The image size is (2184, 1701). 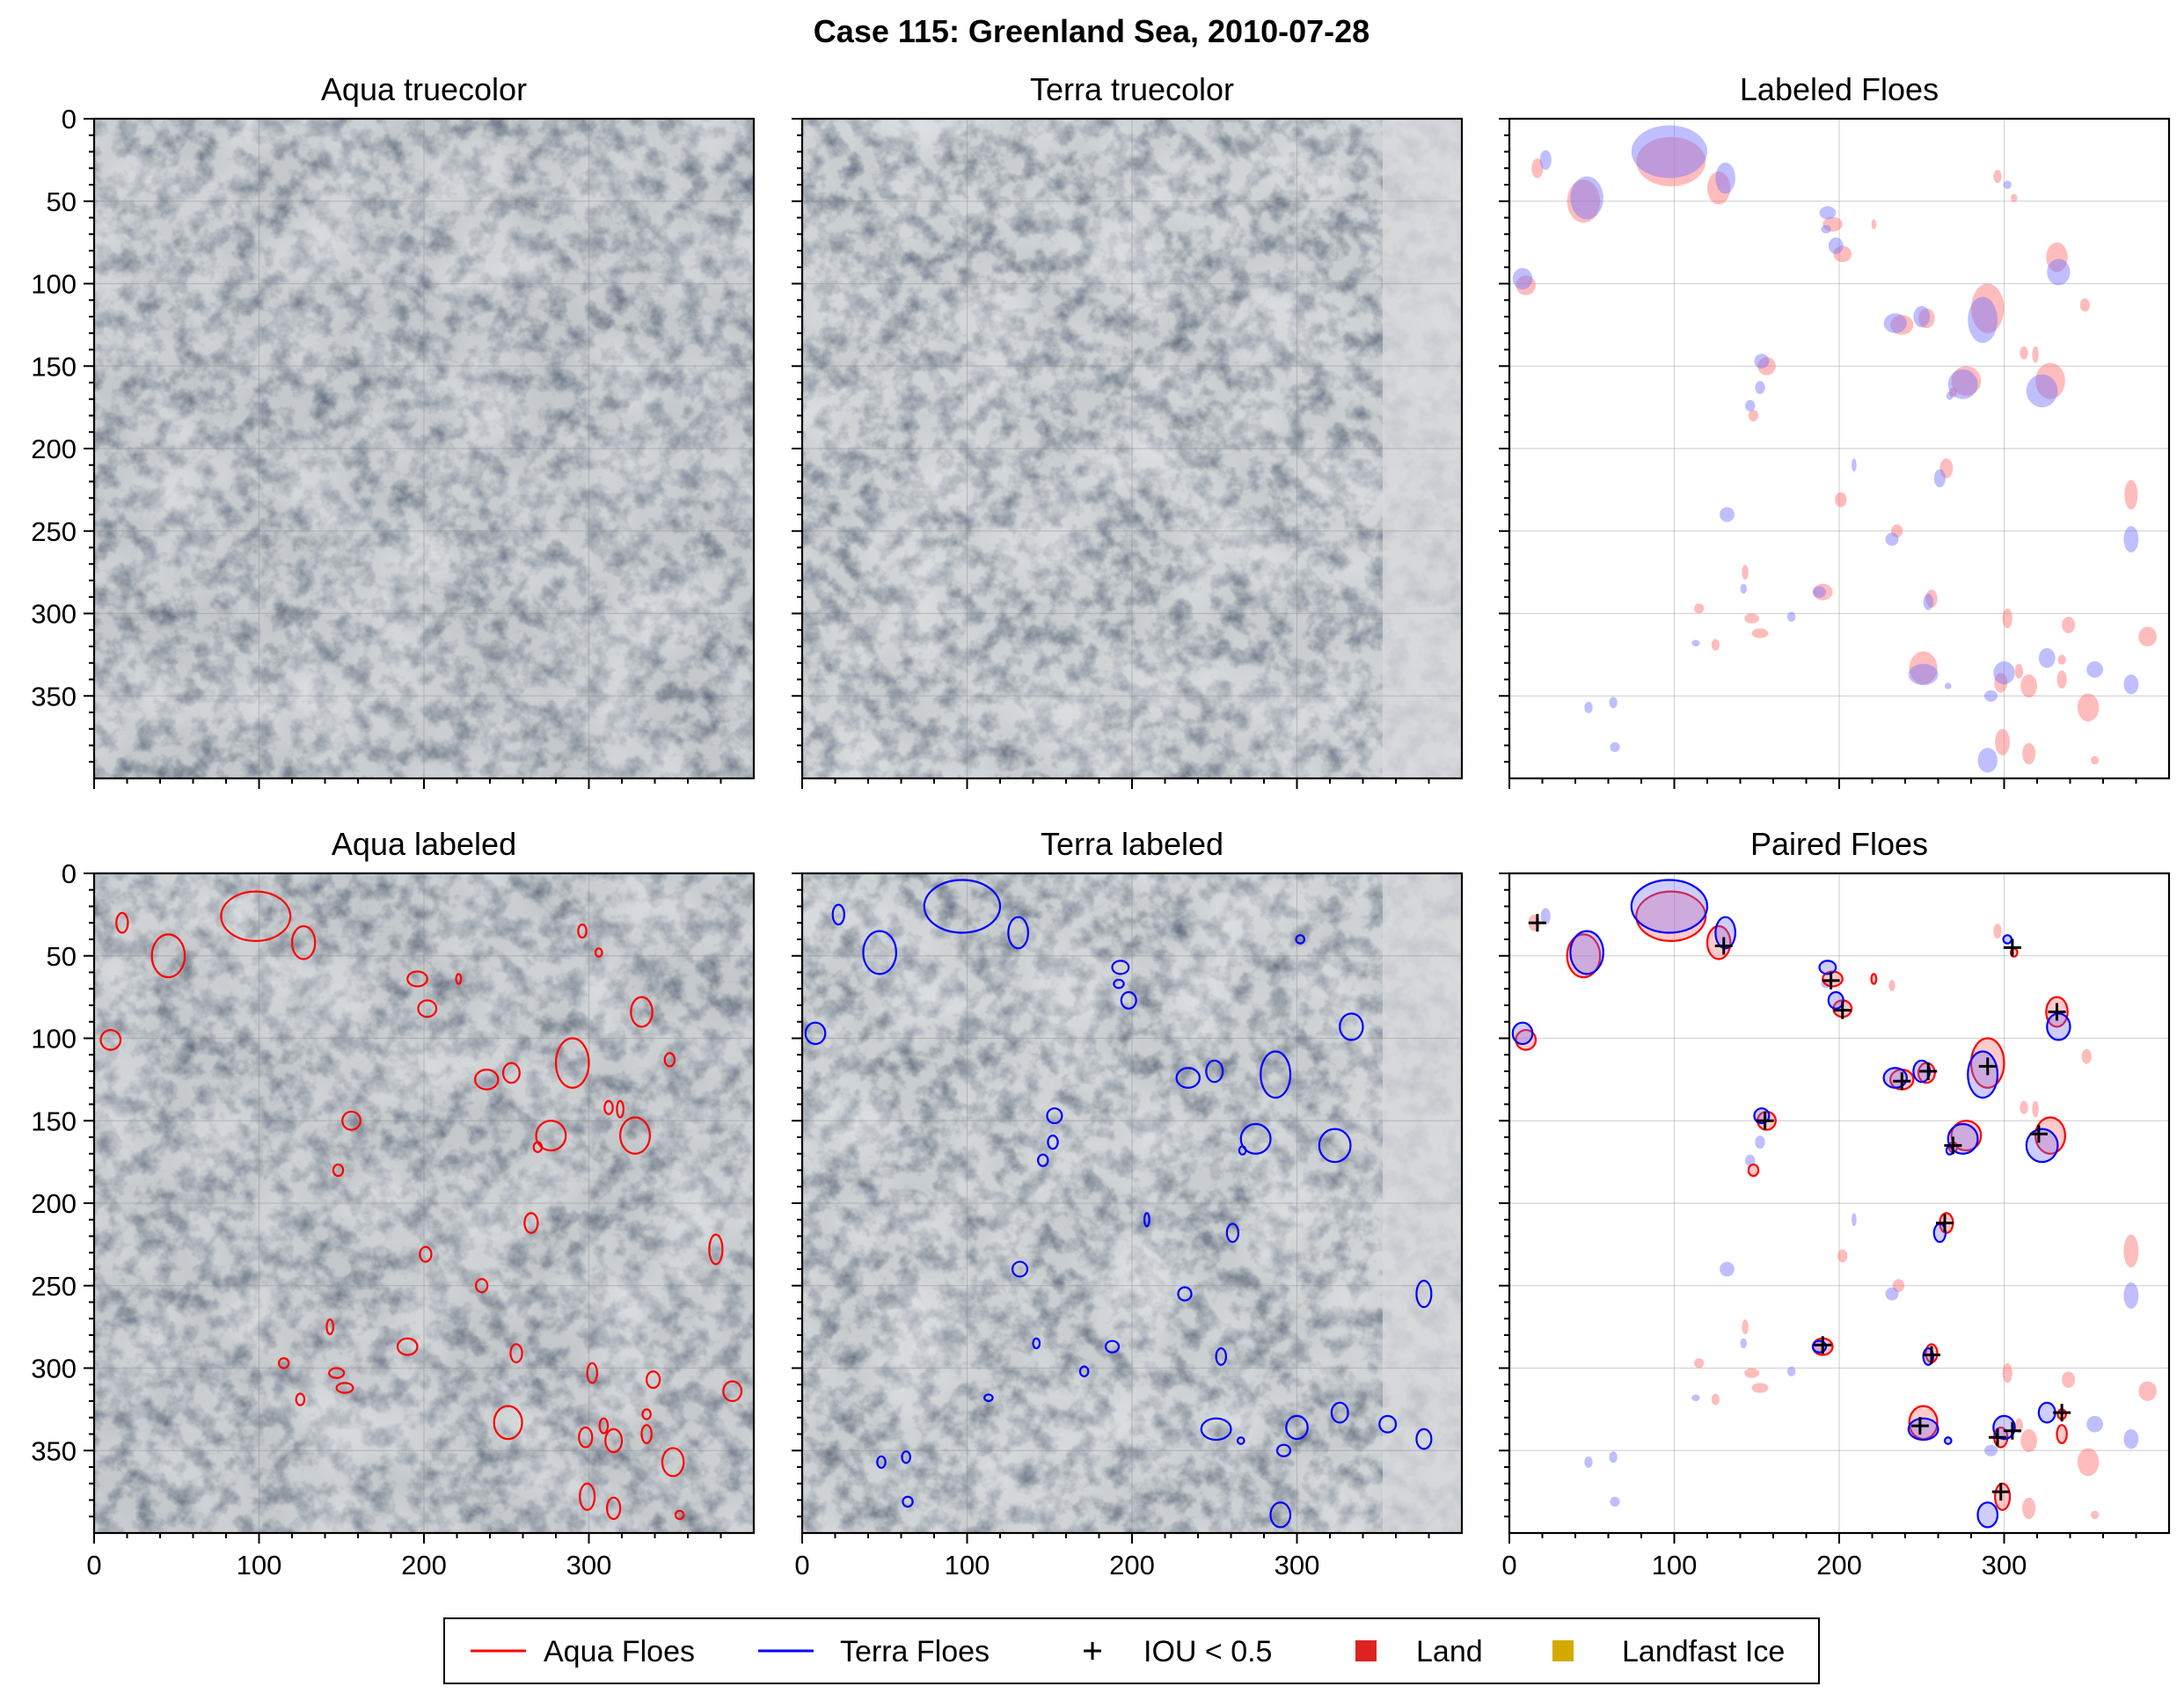 I want to click on panel-p0: 0 50 100 150 200 250 300 350 Aqua truecolor, so click(x=393, y=430).